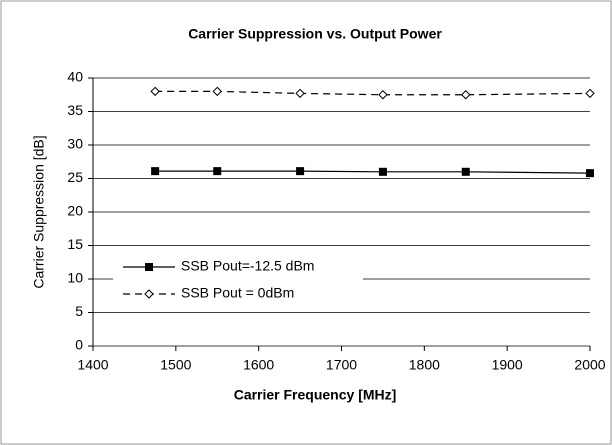  Describe the element at coordinates (238, 281) in the screenshot. I see `legend-box` at that location.